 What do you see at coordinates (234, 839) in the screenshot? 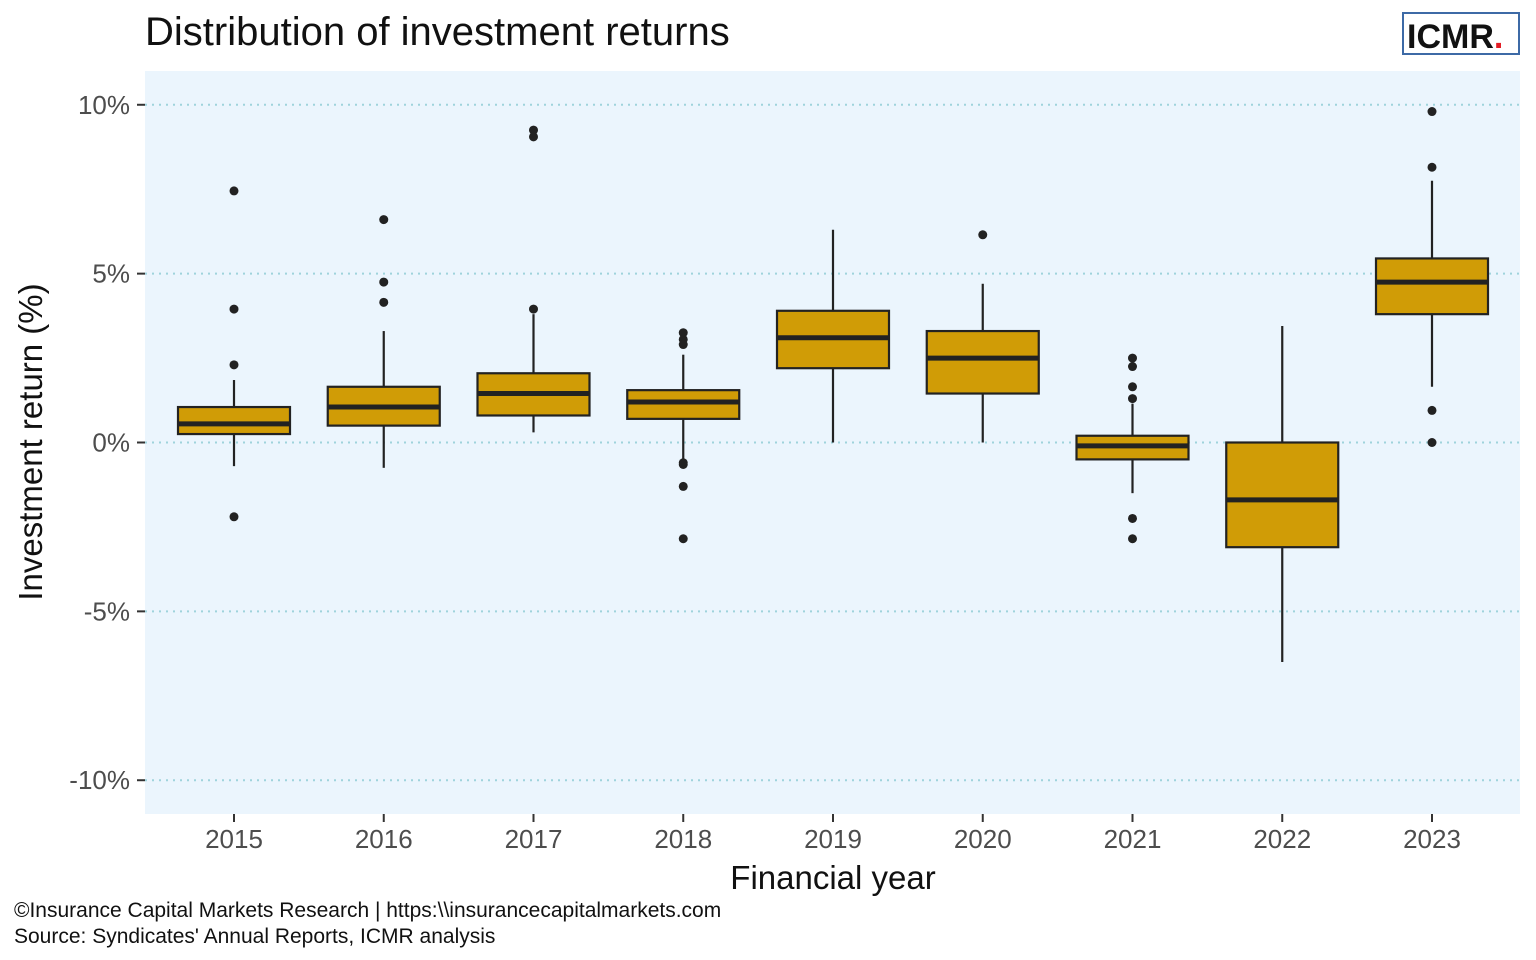
I see `x-tick-label: 2015` at bounding box center [234, 839].